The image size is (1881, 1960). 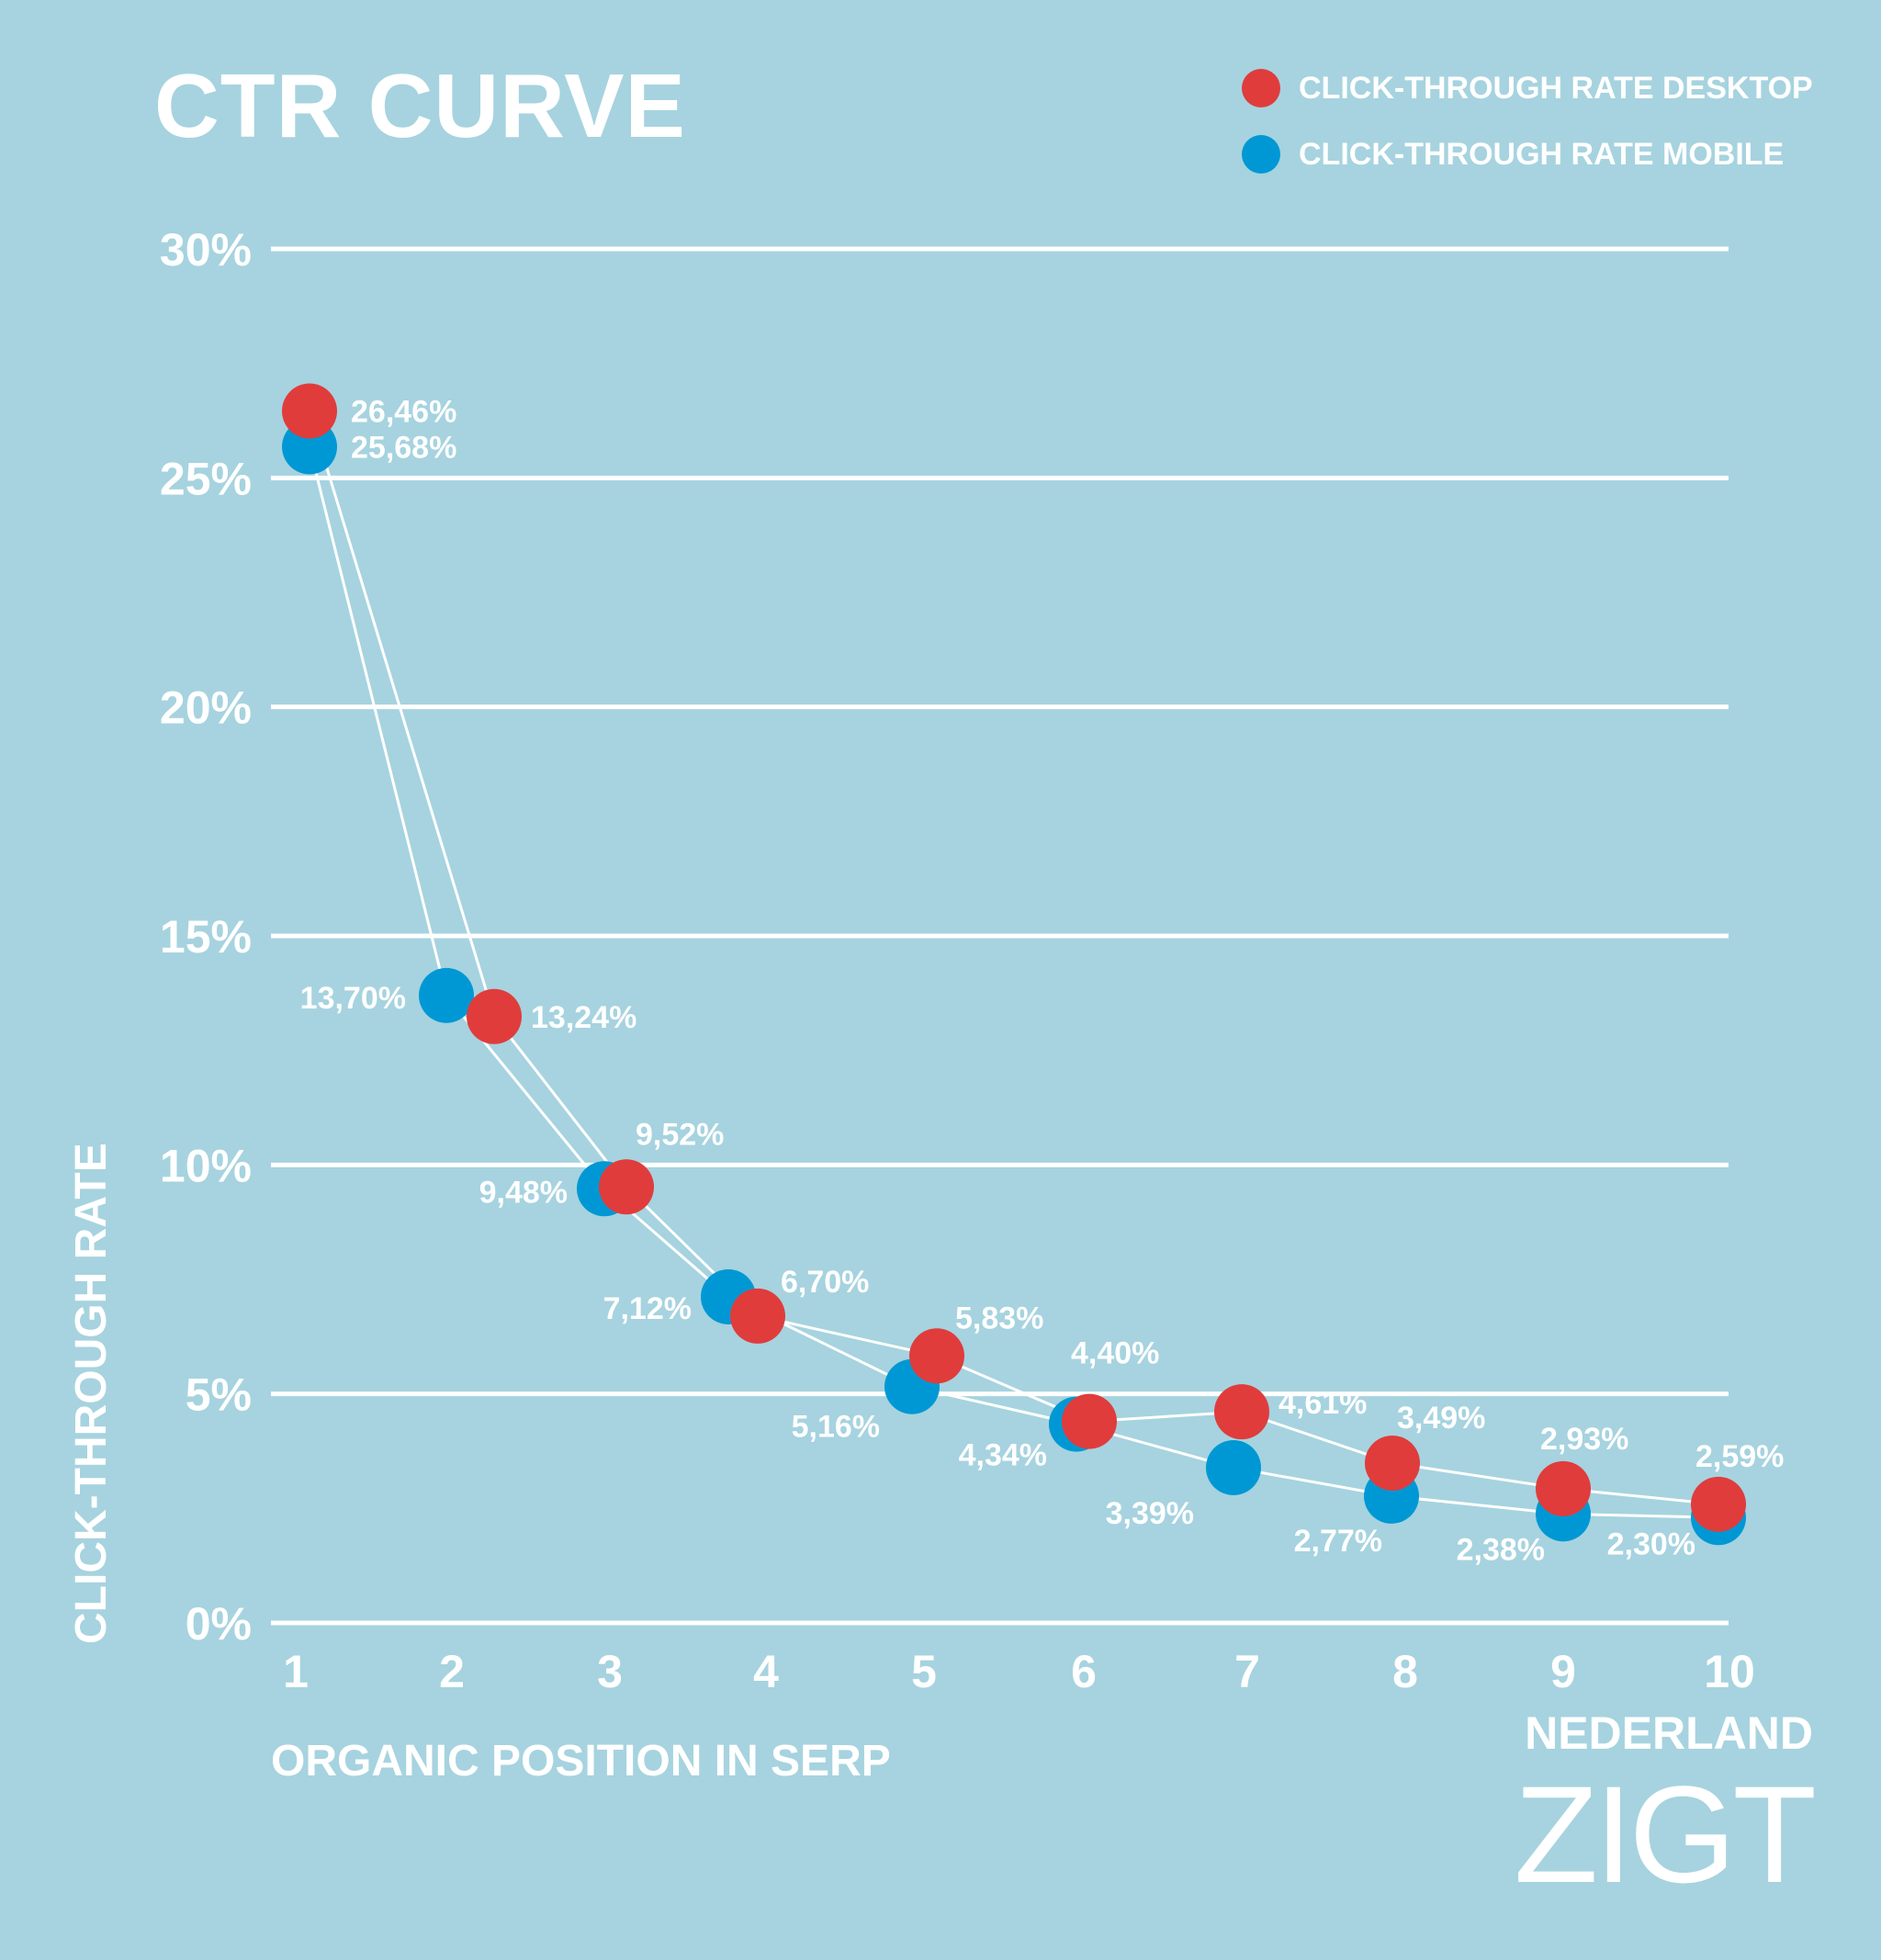 I want to click on y-tick-label: 5%, so click(x=219, y=1395).